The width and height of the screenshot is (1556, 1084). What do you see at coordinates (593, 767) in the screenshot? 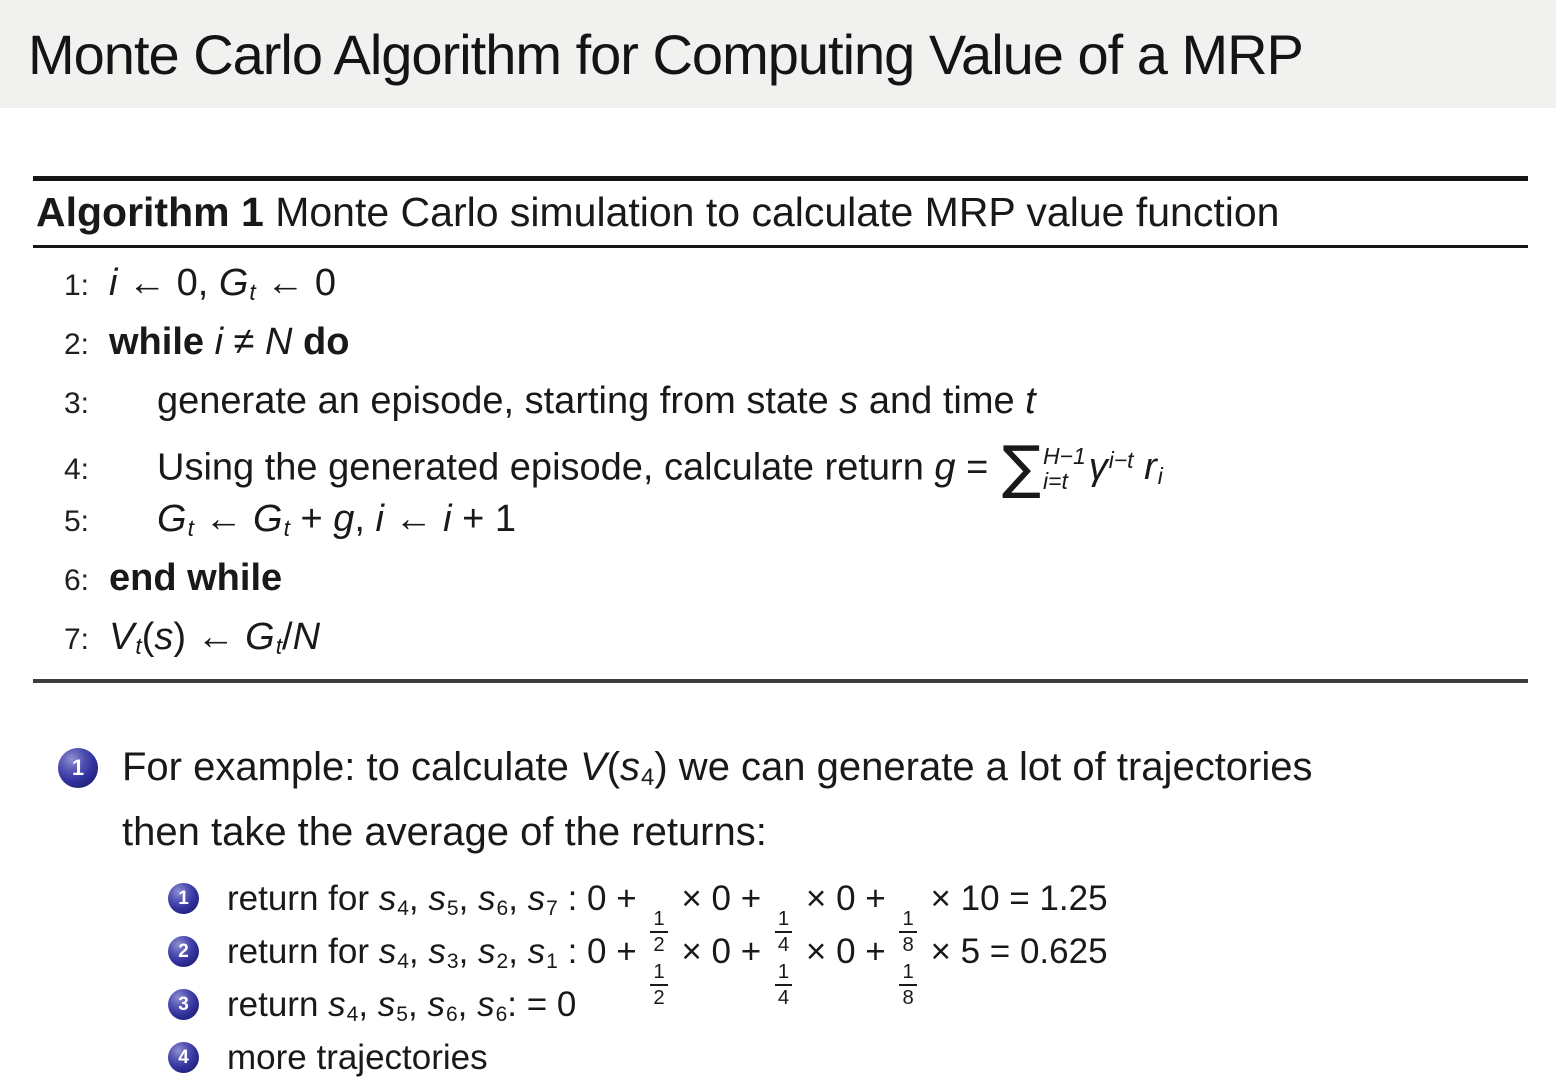
I see `math-token: V` at bounding box center [593, 767].